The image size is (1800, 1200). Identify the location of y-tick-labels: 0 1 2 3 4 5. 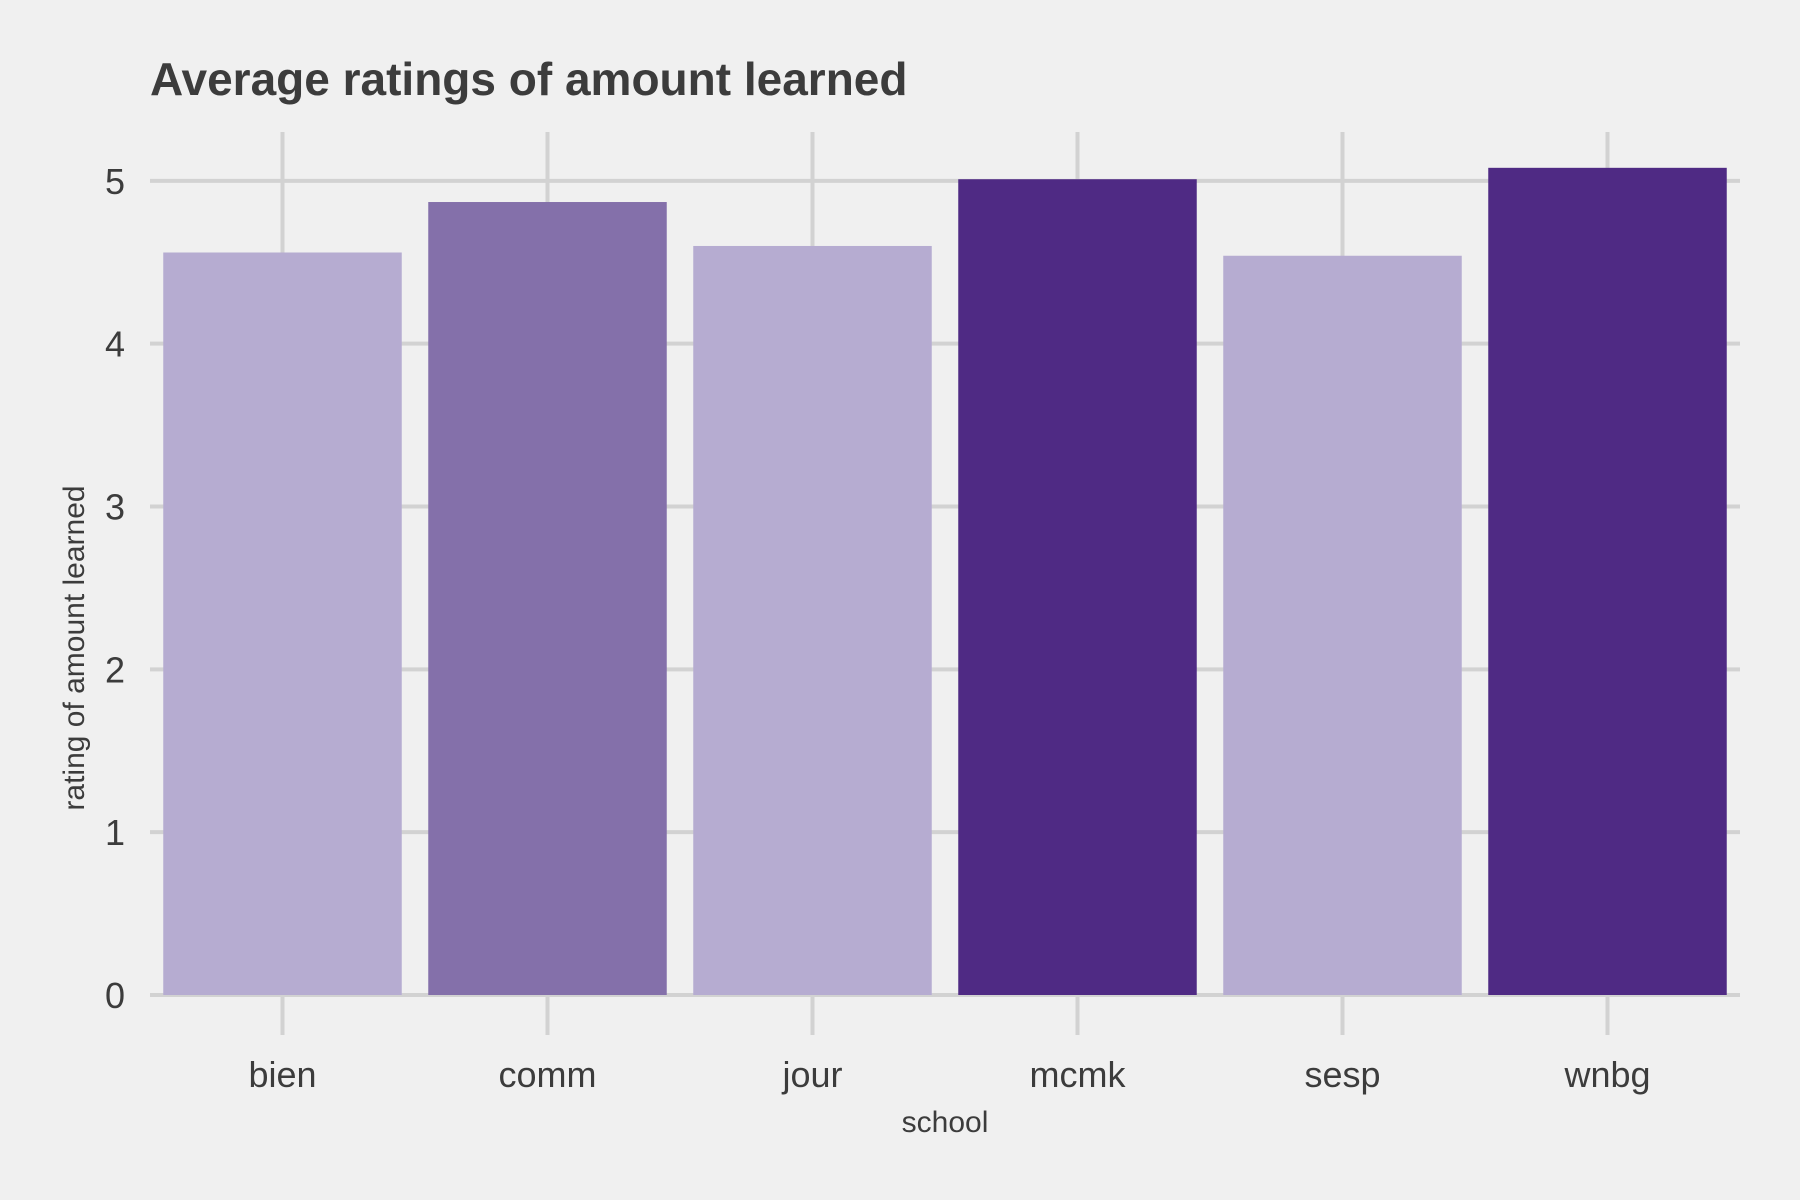
(115, 588).